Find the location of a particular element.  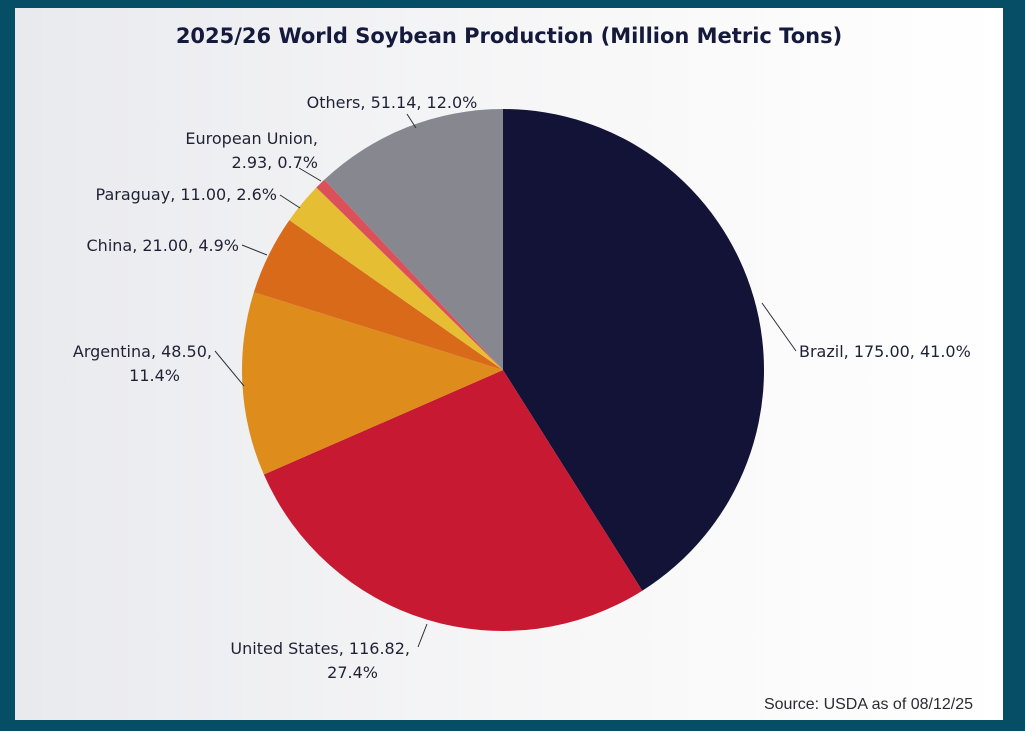

slice-label-line: Others, 51.14, 12.0% is located at coordinates (392, 102).